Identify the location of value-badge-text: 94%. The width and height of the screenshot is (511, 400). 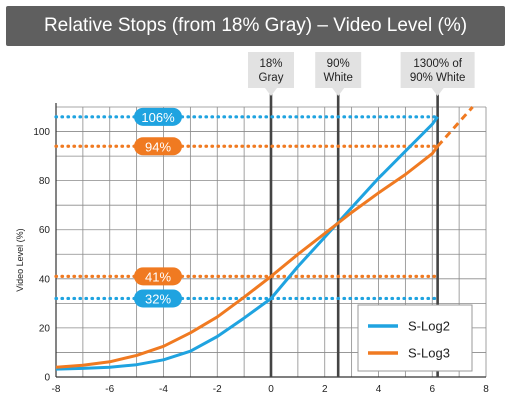
(158, 146).